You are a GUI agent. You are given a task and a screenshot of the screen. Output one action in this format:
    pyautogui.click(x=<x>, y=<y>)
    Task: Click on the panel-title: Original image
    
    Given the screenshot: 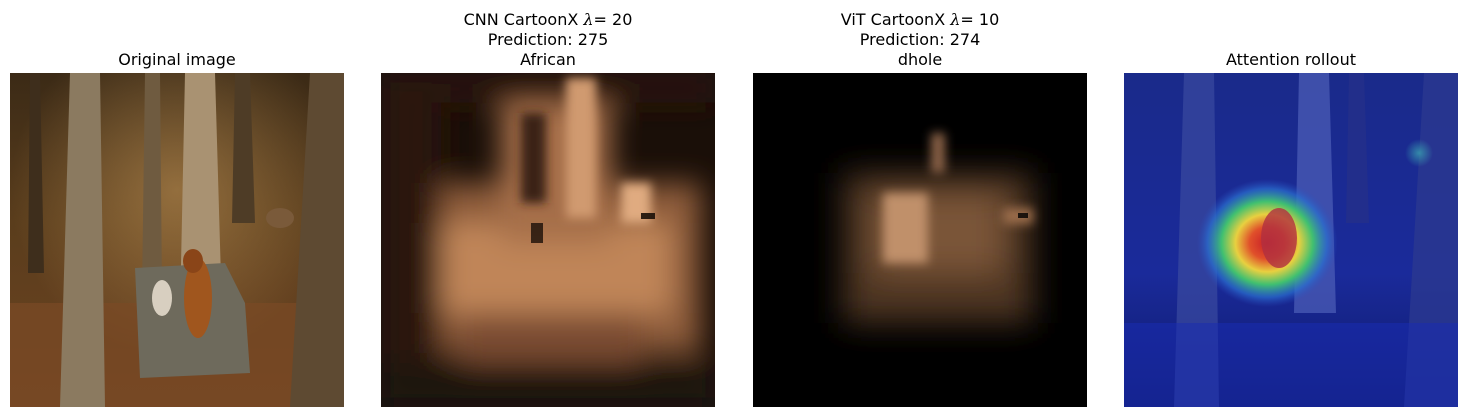 What is the action you would take?
    pyautogui.click(x=177, y=59)
    